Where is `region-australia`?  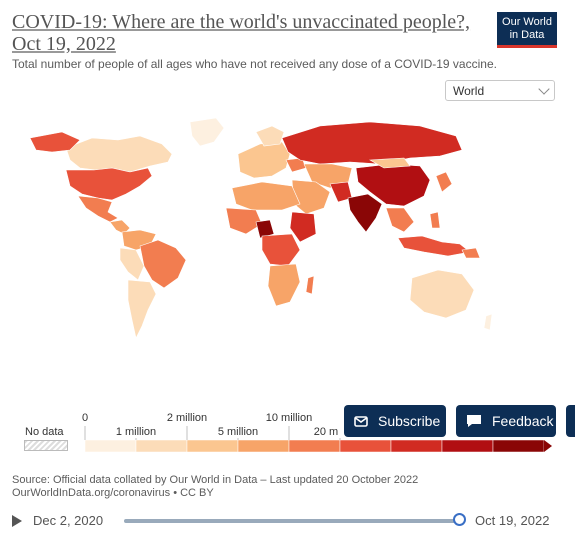
region-australia is located at coordinates (442, 294).